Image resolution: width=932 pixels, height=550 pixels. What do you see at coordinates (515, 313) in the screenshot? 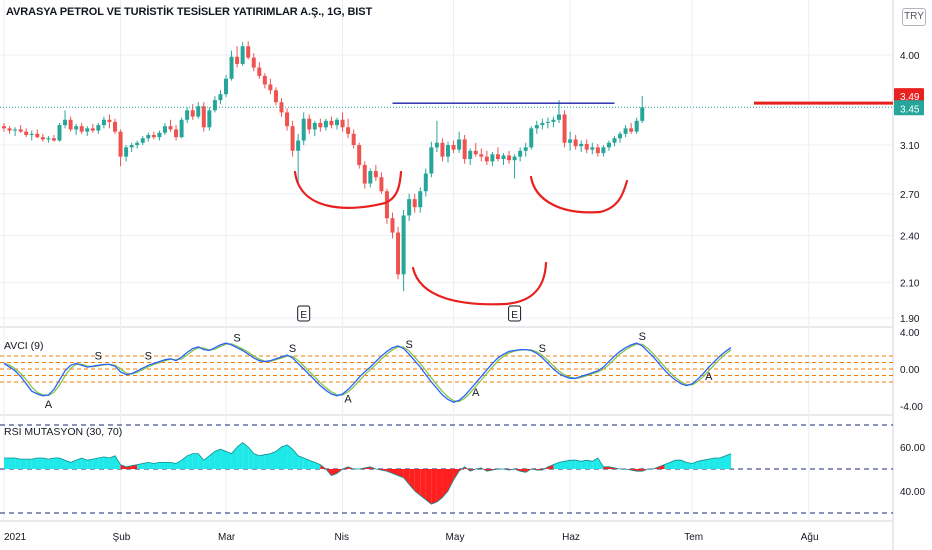
I see `earnings-marker: E` at bounding box center [515, 313].